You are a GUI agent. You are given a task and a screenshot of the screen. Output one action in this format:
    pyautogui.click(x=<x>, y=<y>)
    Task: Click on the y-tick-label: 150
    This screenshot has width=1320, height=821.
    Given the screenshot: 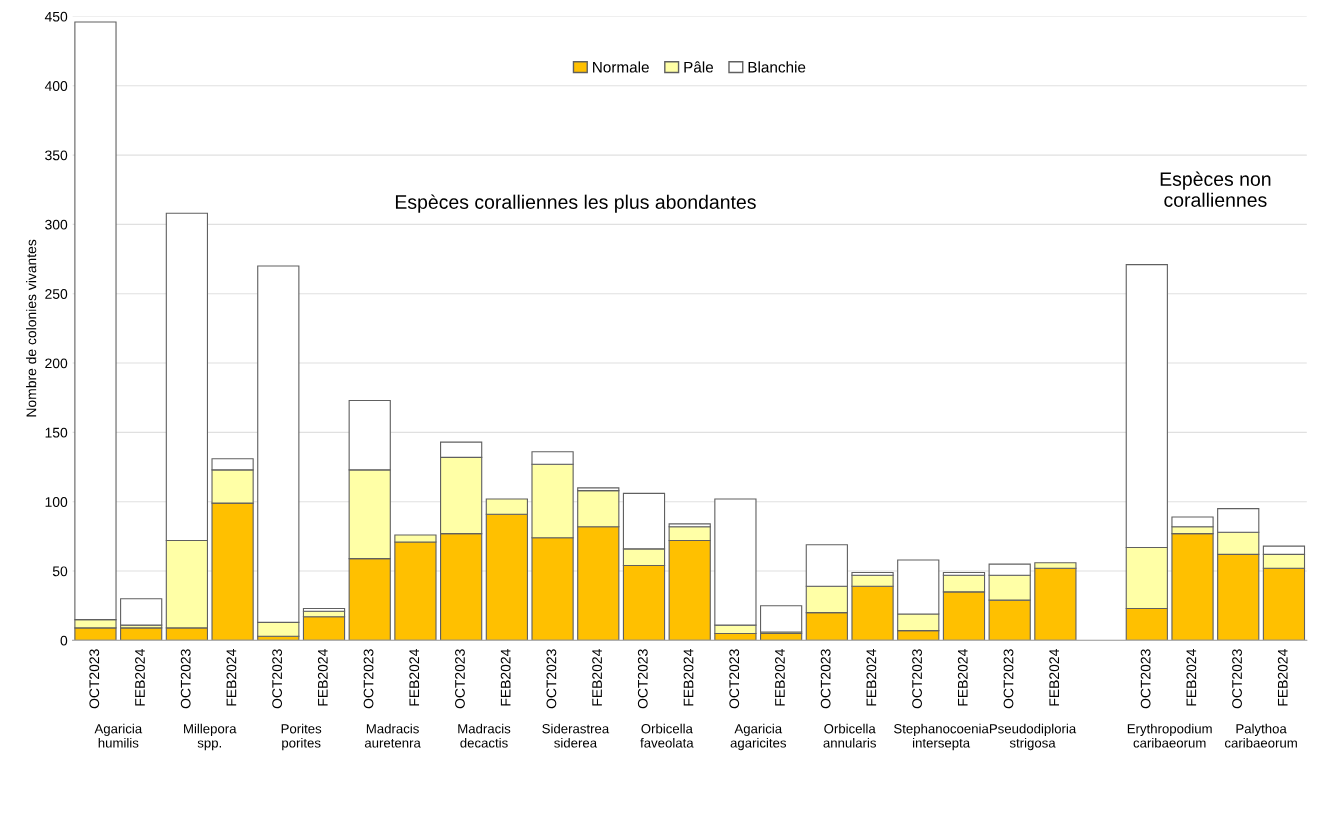 What is the action you would take?
    pyautogui.click(x=56, y=432)
    